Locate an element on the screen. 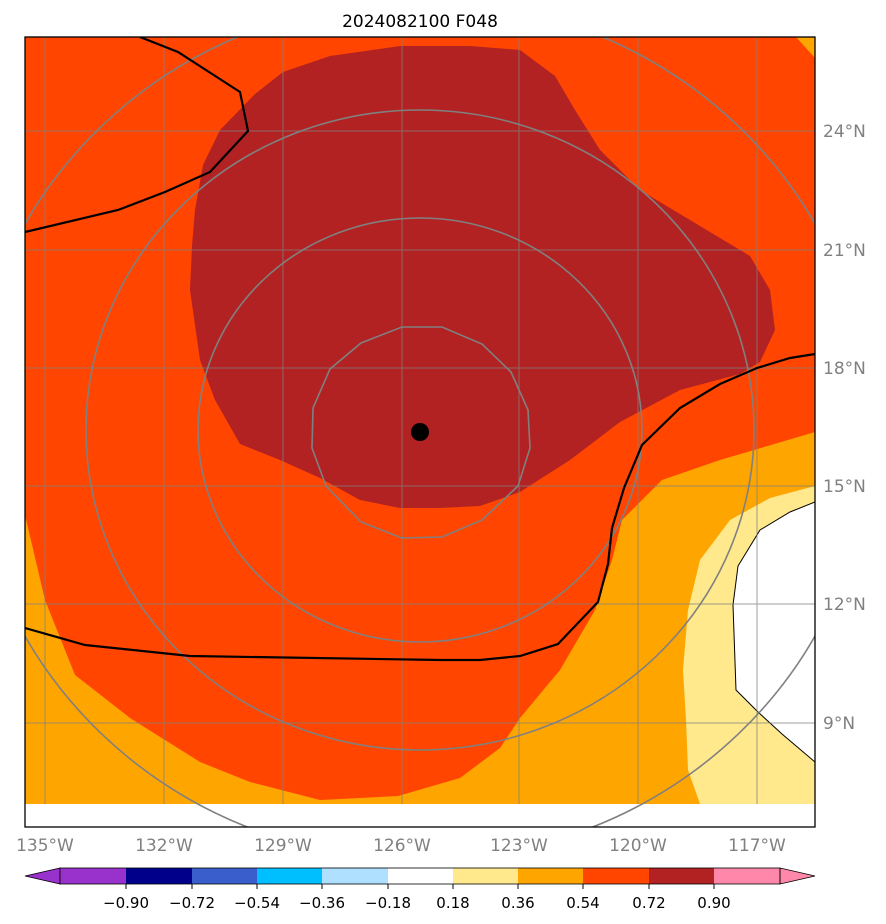 This screenshot has height=924, width=886. lon-label: 135°W is located at coordinates (45, 846).